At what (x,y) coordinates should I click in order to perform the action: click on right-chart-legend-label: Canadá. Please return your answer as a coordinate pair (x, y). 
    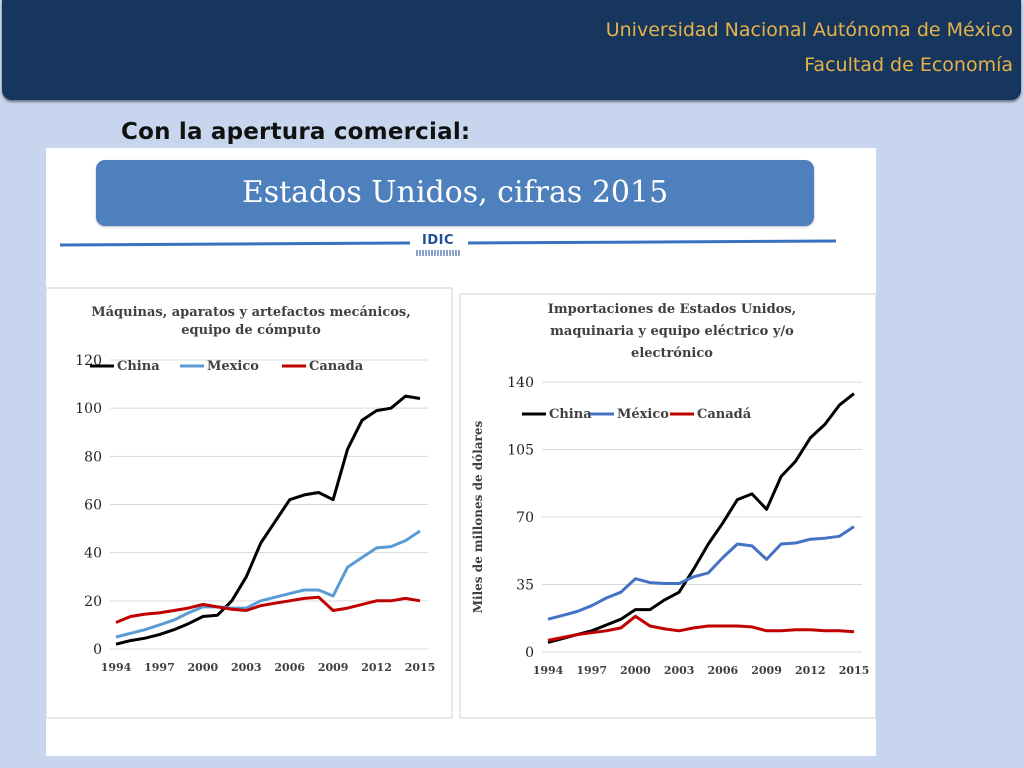
    Looking at the image, I should click on (724, 414).